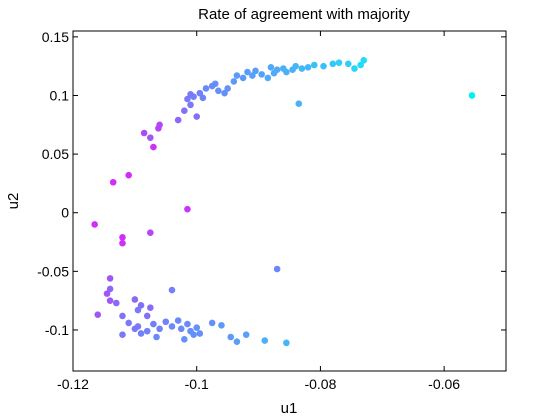 Image resolution: width=560 pixels, height=420 pixels. I want to click on chart-title: Rate of agreement with majority, so click(304, 14).